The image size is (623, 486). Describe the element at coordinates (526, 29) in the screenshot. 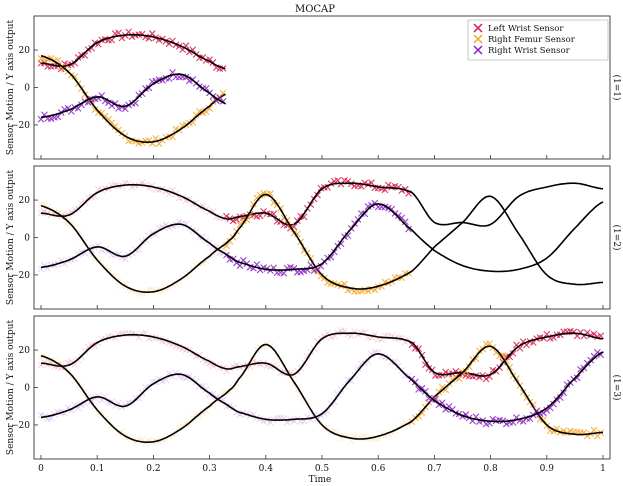

I see `legend-label: Left Wrist Sensor` at that location.